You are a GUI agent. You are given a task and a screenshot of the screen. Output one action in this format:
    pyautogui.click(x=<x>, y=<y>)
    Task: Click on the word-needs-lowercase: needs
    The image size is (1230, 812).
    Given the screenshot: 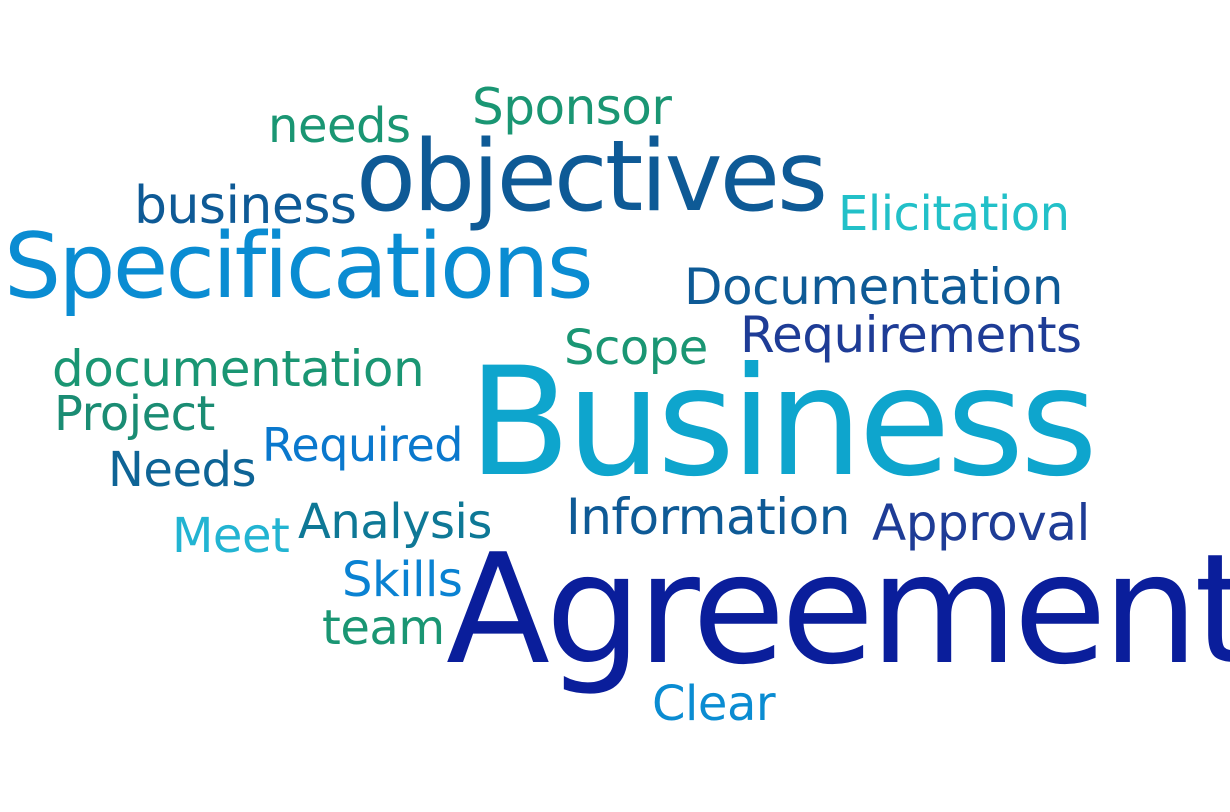 What is the action you would take?
    pyautogui.click(x=339, y=126)
    